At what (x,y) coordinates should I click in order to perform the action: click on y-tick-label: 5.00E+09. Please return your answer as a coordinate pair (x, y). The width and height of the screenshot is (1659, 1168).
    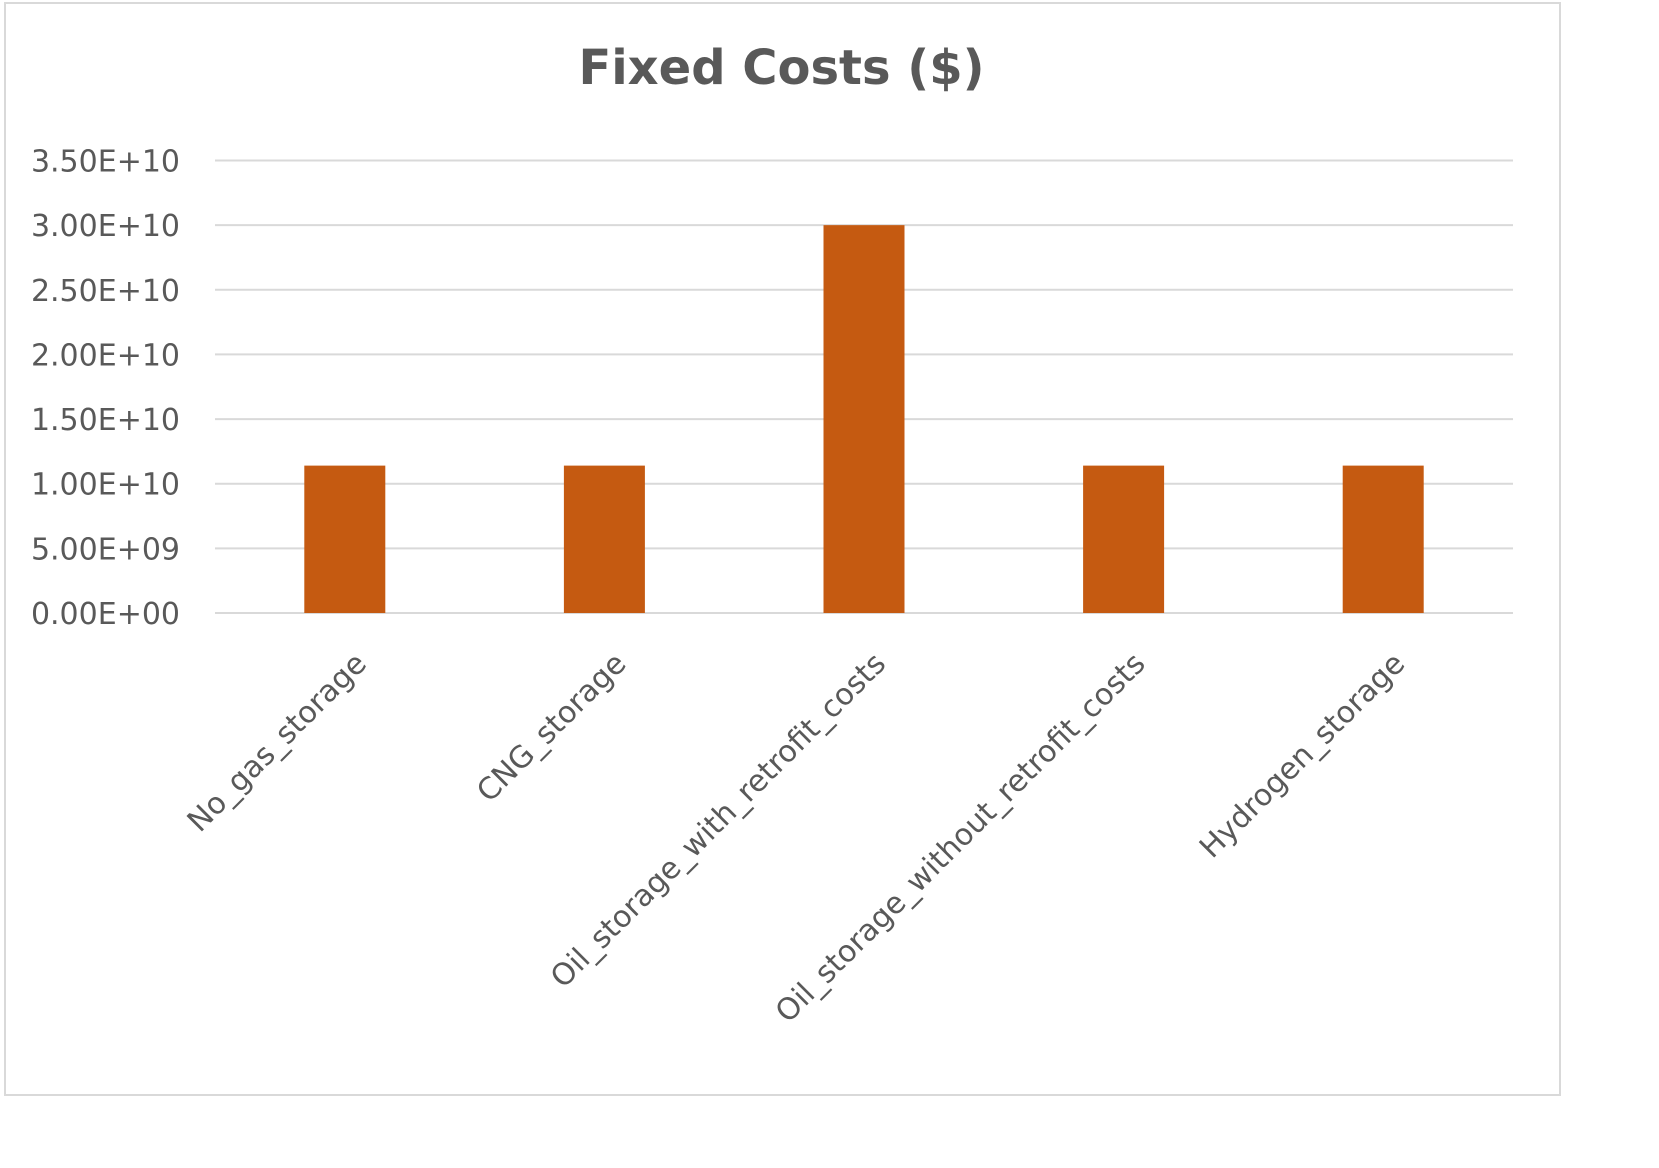
    Looking at the image, I should click on (105, 549).